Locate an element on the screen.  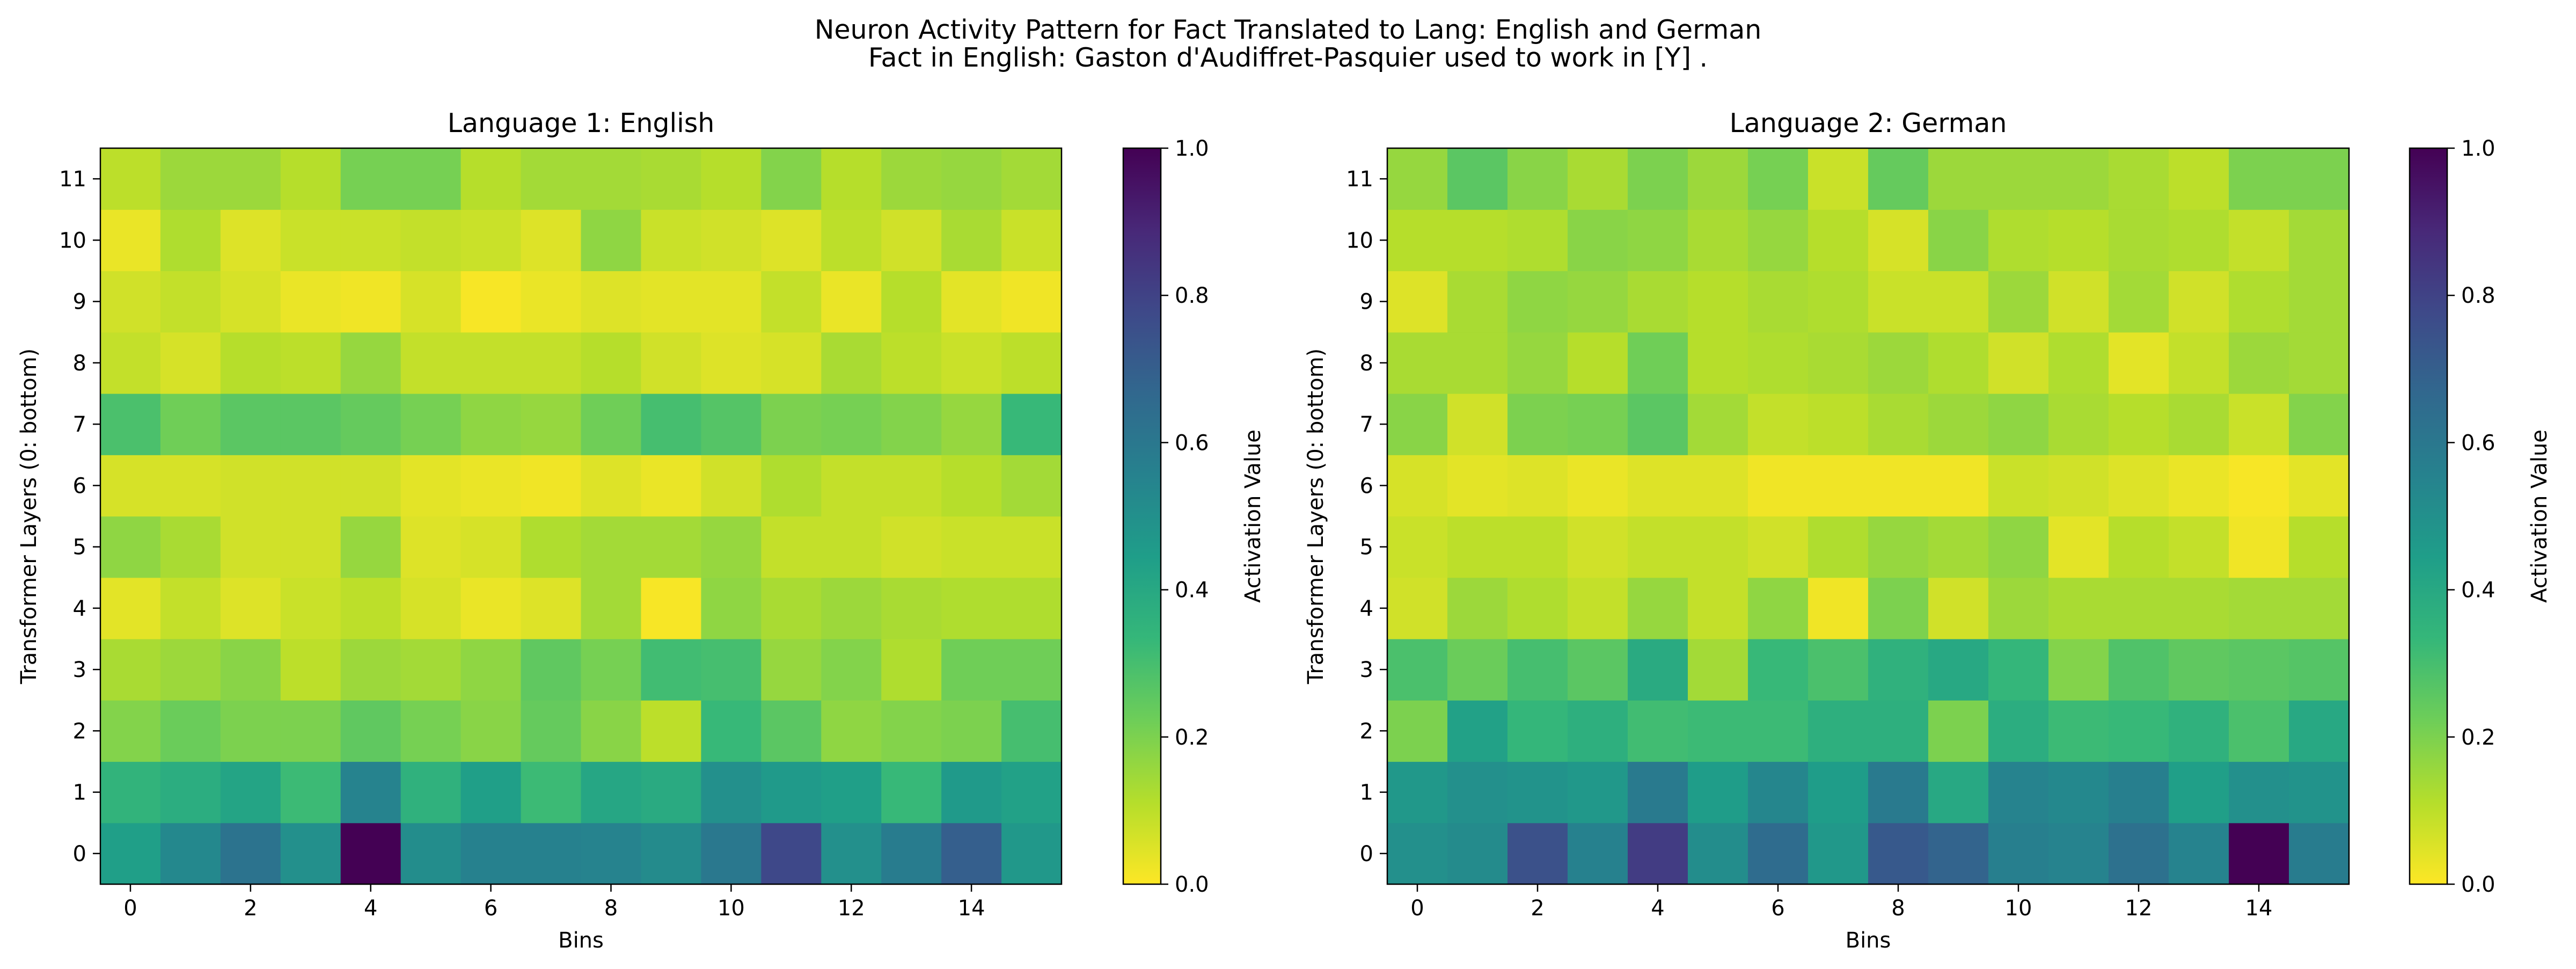
x-tick-label: 4 is located at coordinates (370, 908).